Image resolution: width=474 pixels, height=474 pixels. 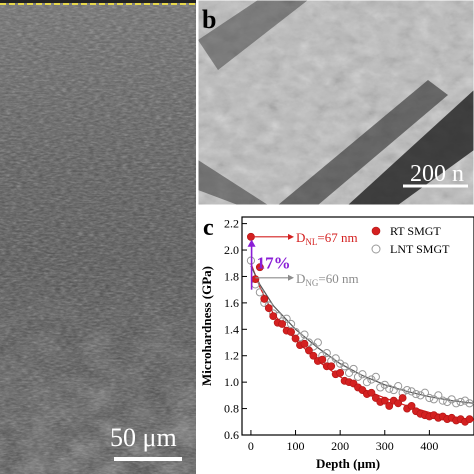 What do you see at coordinates (340, 446) in the screenshot?
I see `x-tick-label: 200` at bounding box center [340, 446].